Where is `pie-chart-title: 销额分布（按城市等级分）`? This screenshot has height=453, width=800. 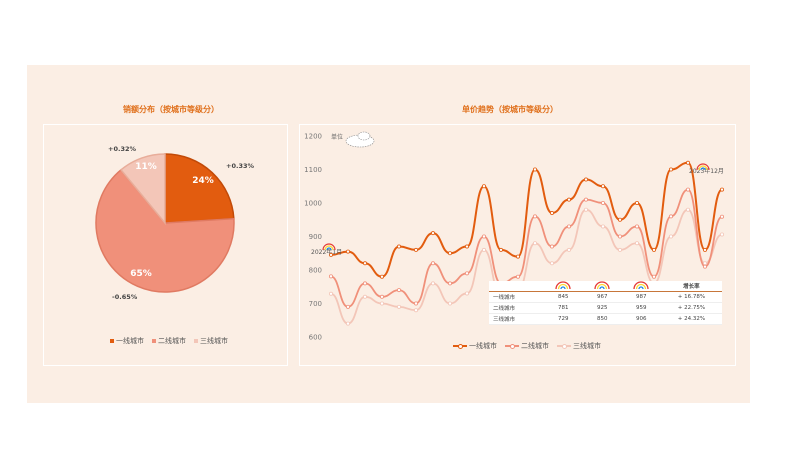 pie-chart-title: 销额分布（按城市等级分） is located at coordinates (171, 109).